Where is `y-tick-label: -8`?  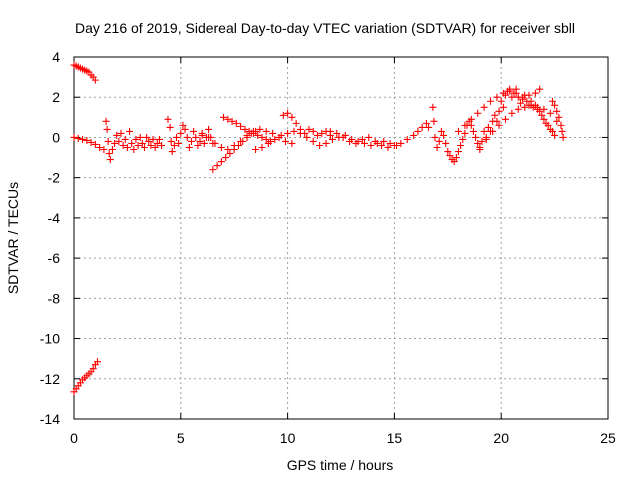 y-tick-label: -8 is located at coordinates (54, 298).